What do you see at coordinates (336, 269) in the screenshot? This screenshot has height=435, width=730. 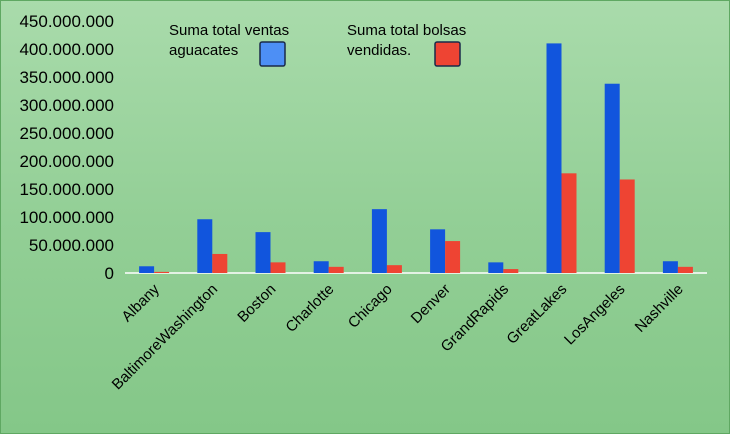 I see `bar-bolsas-charlotte` at bounding box center [336, 269].